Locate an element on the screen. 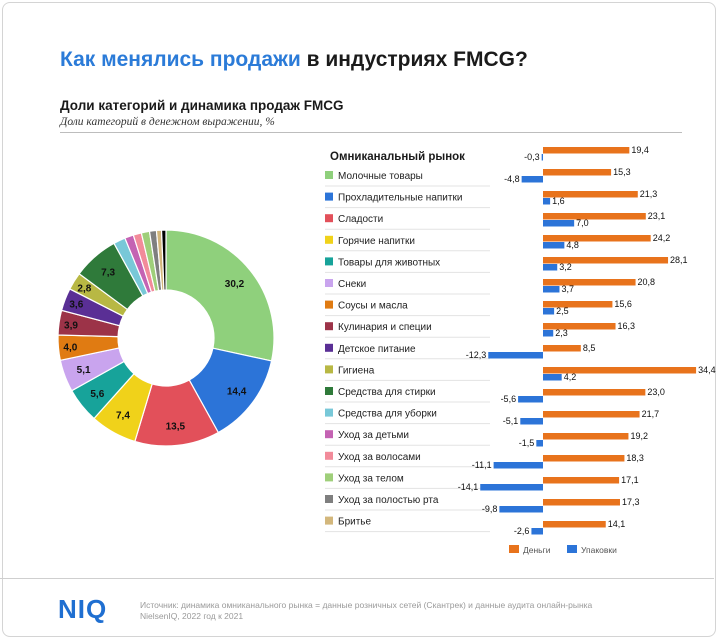  legend-label: Уход за телом is located at coordinates (371, 478).